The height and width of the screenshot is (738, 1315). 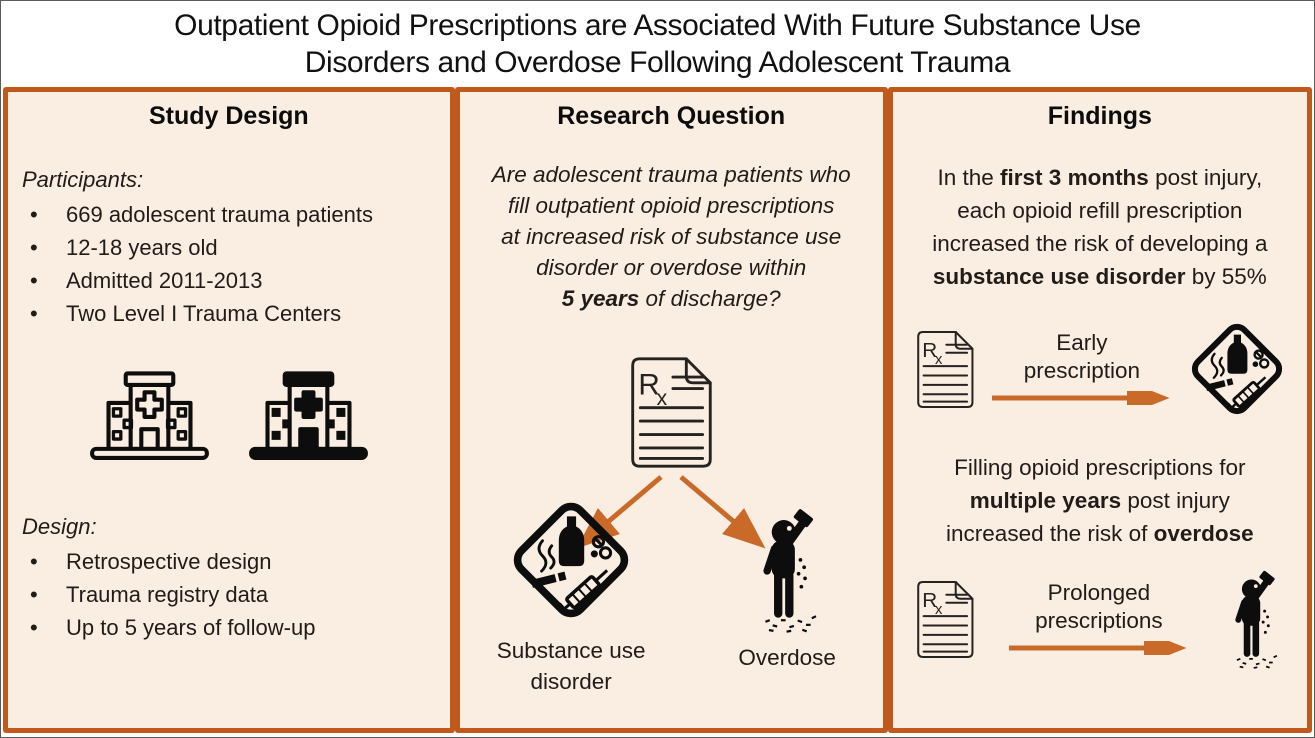 I want to click on early-prescription-row: Early prescription, so click(x=1100, y=369).